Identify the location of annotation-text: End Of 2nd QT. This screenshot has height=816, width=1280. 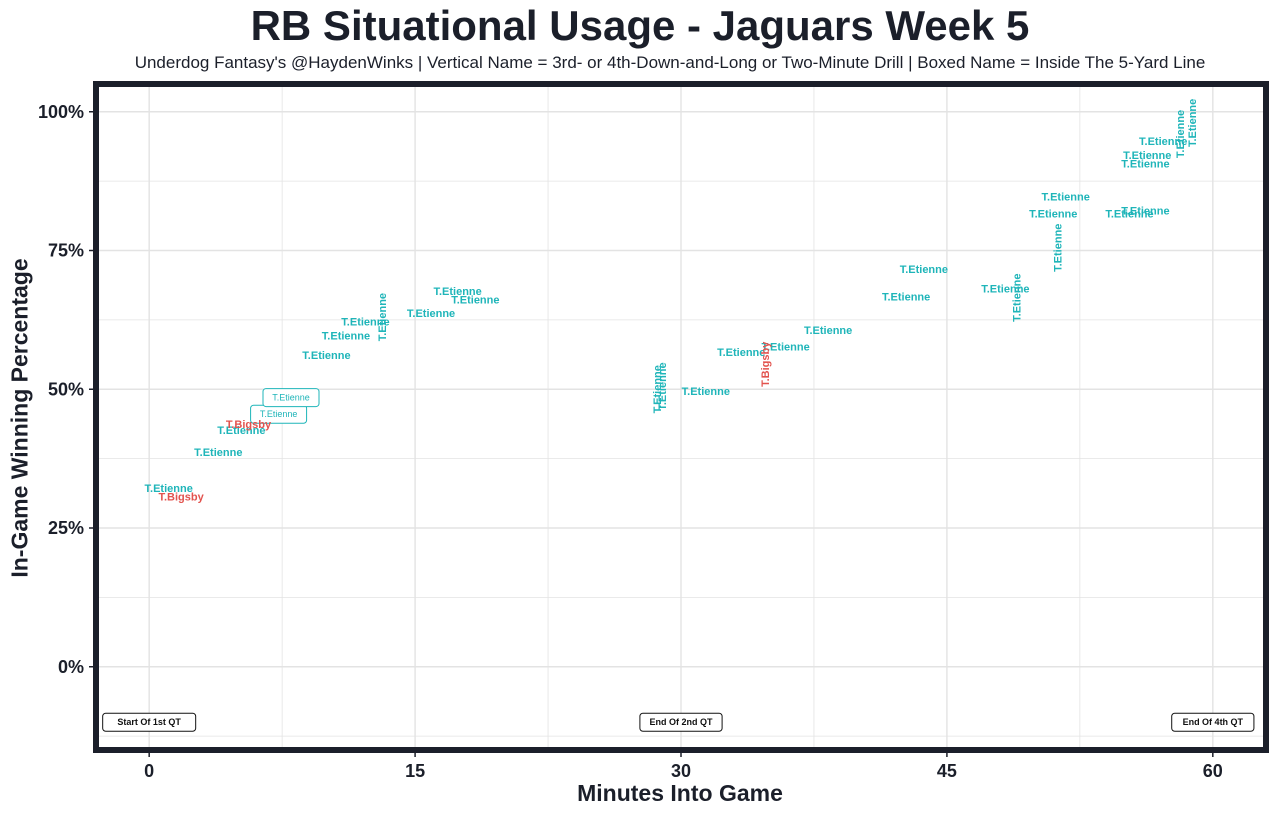
(681, 722).